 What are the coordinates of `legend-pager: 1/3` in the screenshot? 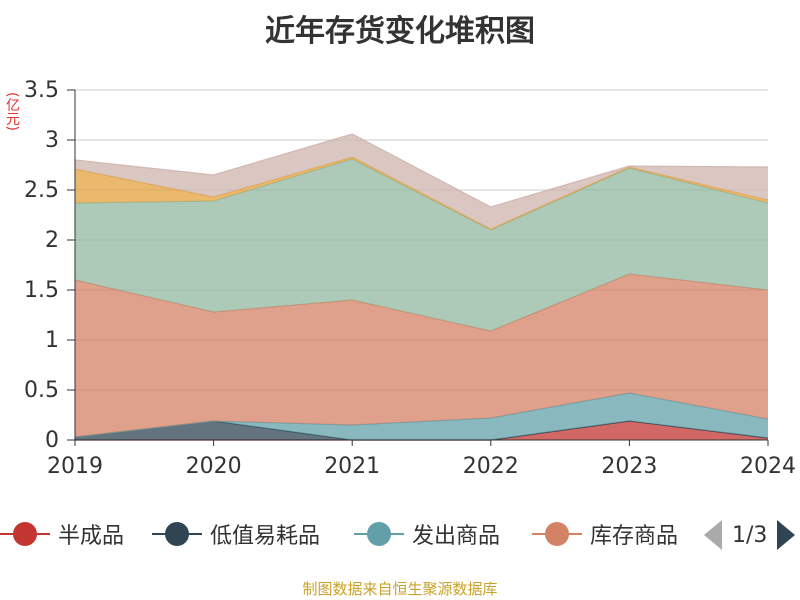 It's located at (750, 535).